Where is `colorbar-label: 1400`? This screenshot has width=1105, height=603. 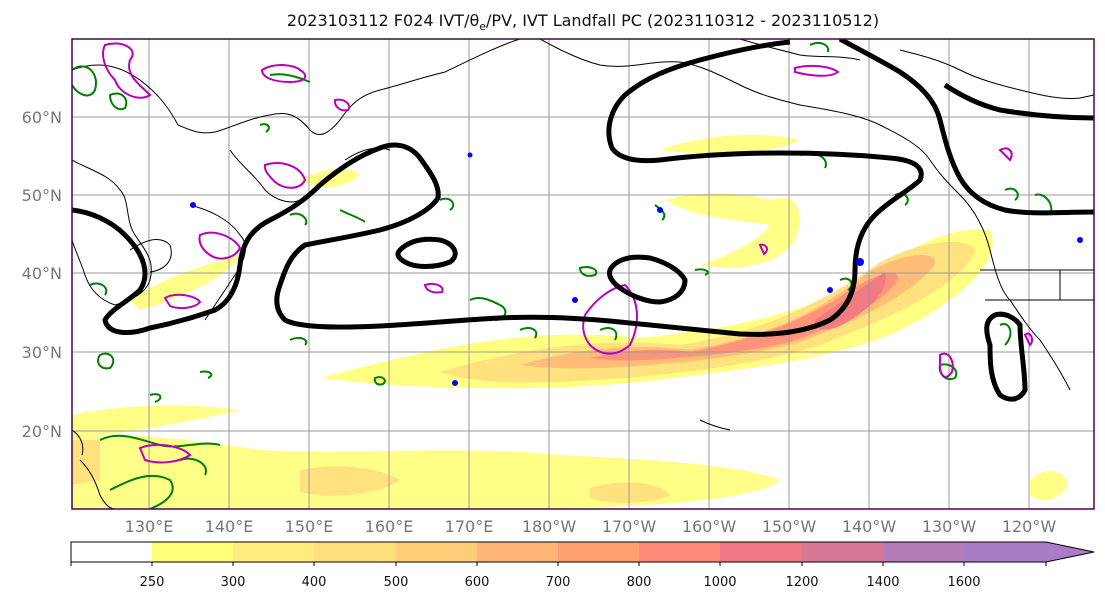
colorbar-label: 1400 is located at coordinates (882, 582).